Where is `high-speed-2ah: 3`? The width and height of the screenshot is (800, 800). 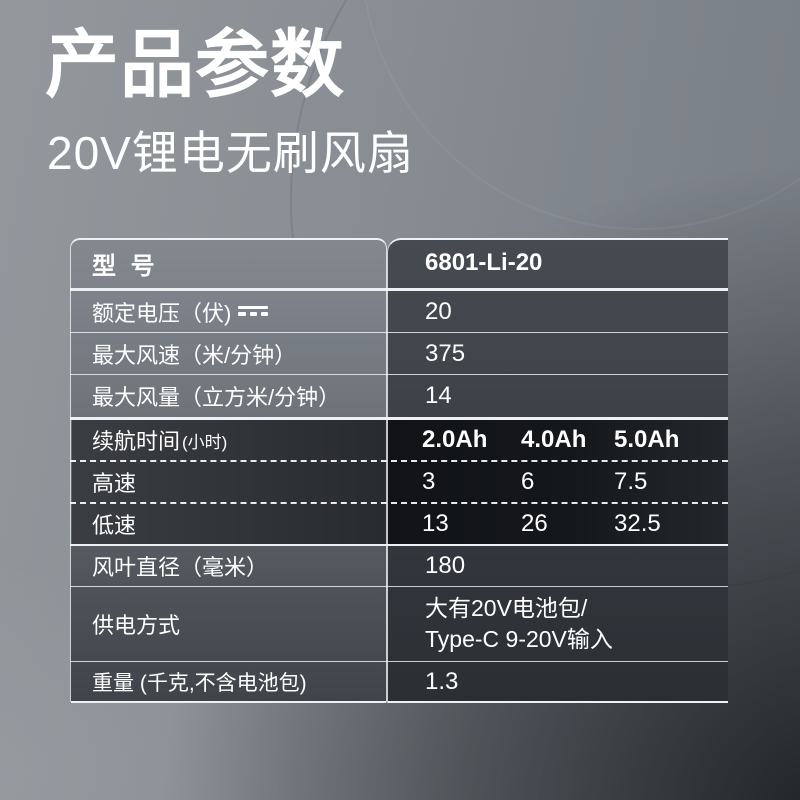 high-speed-2ah: 3 is located at coordinates (429, 481).